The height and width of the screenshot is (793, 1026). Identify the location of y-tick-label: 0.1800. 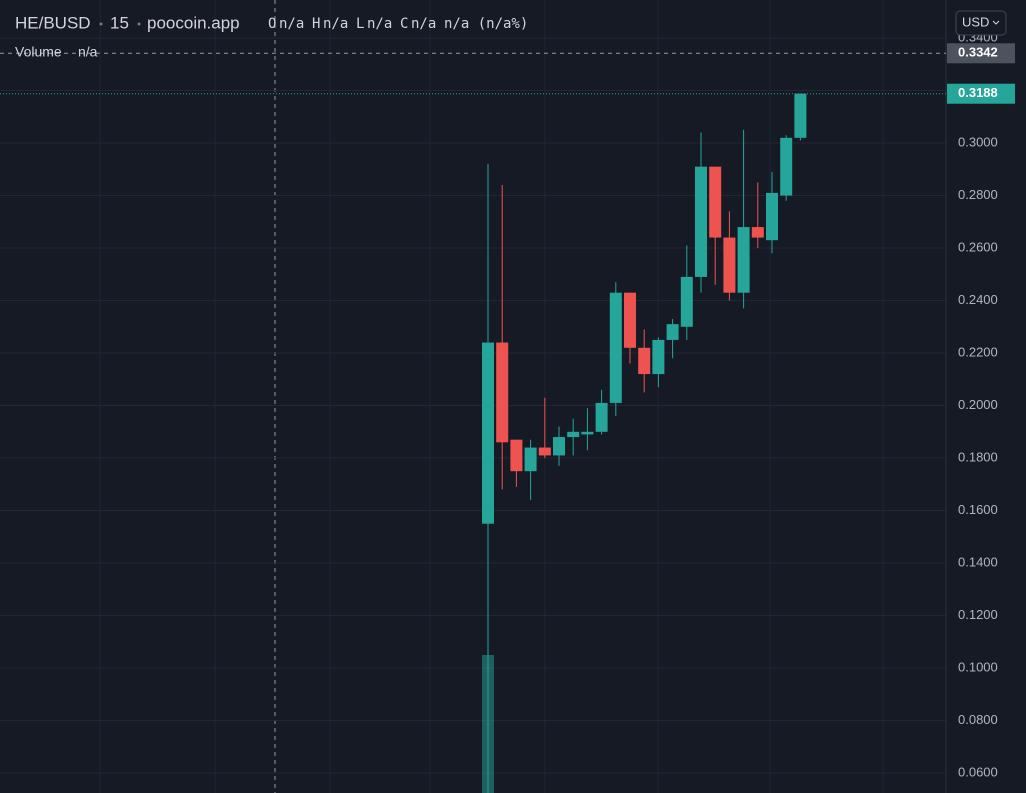
(978, 456).